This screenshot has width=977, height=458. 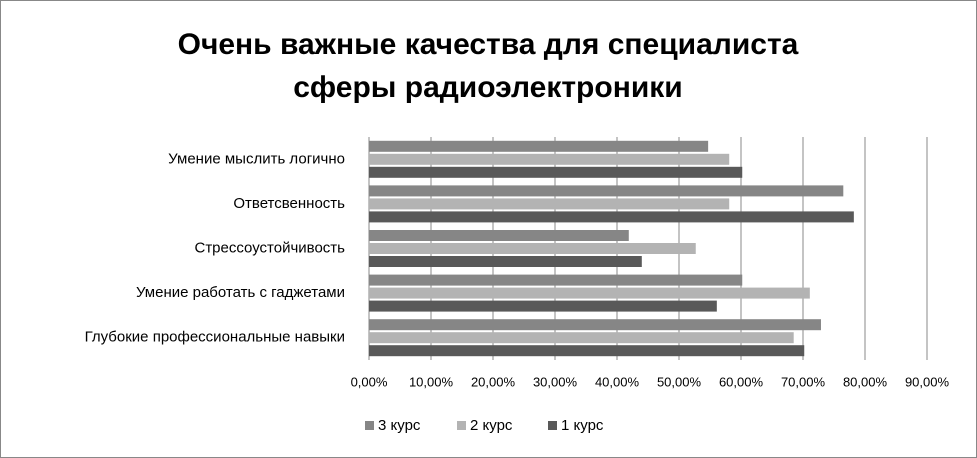 I want to click on chart-title: Очень важные качества для специалиста, so click(x=488, y=44).